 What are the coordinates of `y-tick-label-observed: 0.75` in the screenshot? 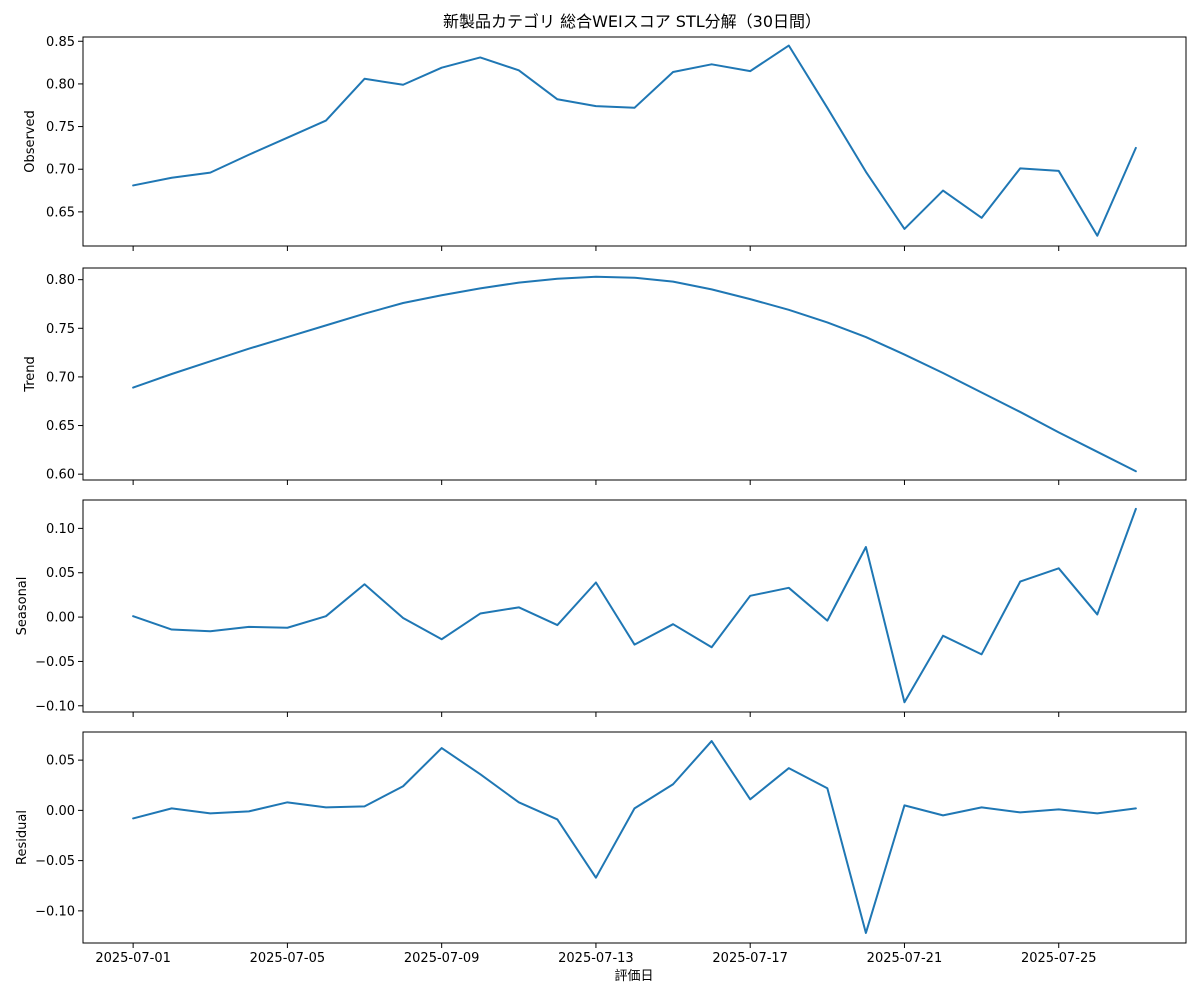 It's located at (60, 127).